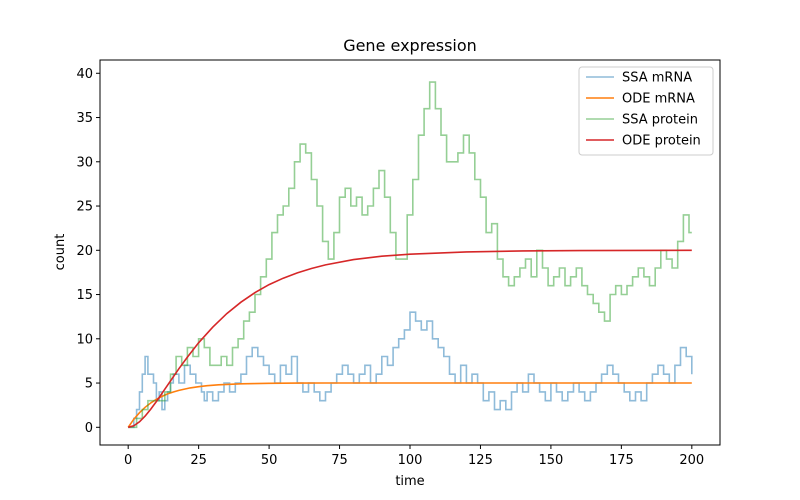 The width and height of the screenshot is (800, 500). I want to click on chart-title: Gene expression, so click(410, 45).